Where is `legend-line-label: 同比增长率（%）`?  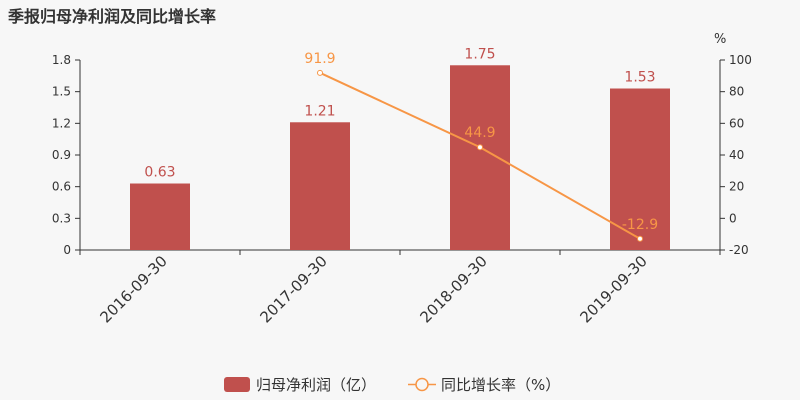
legend-line-label: 同比增长率（%） is located at coordinates (500, 385).